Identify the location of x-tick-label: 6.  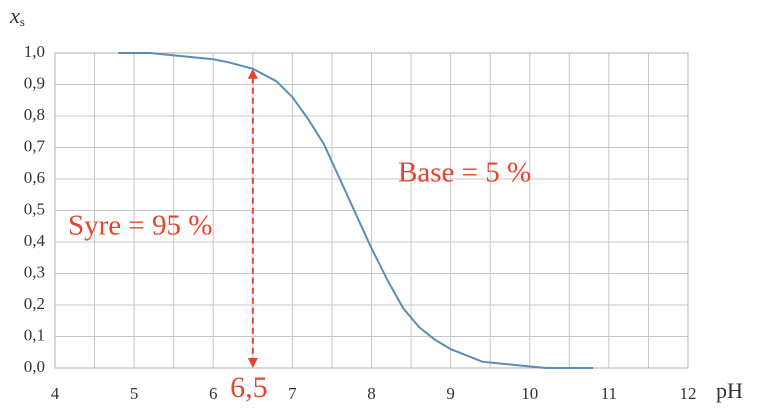
(213, 393).